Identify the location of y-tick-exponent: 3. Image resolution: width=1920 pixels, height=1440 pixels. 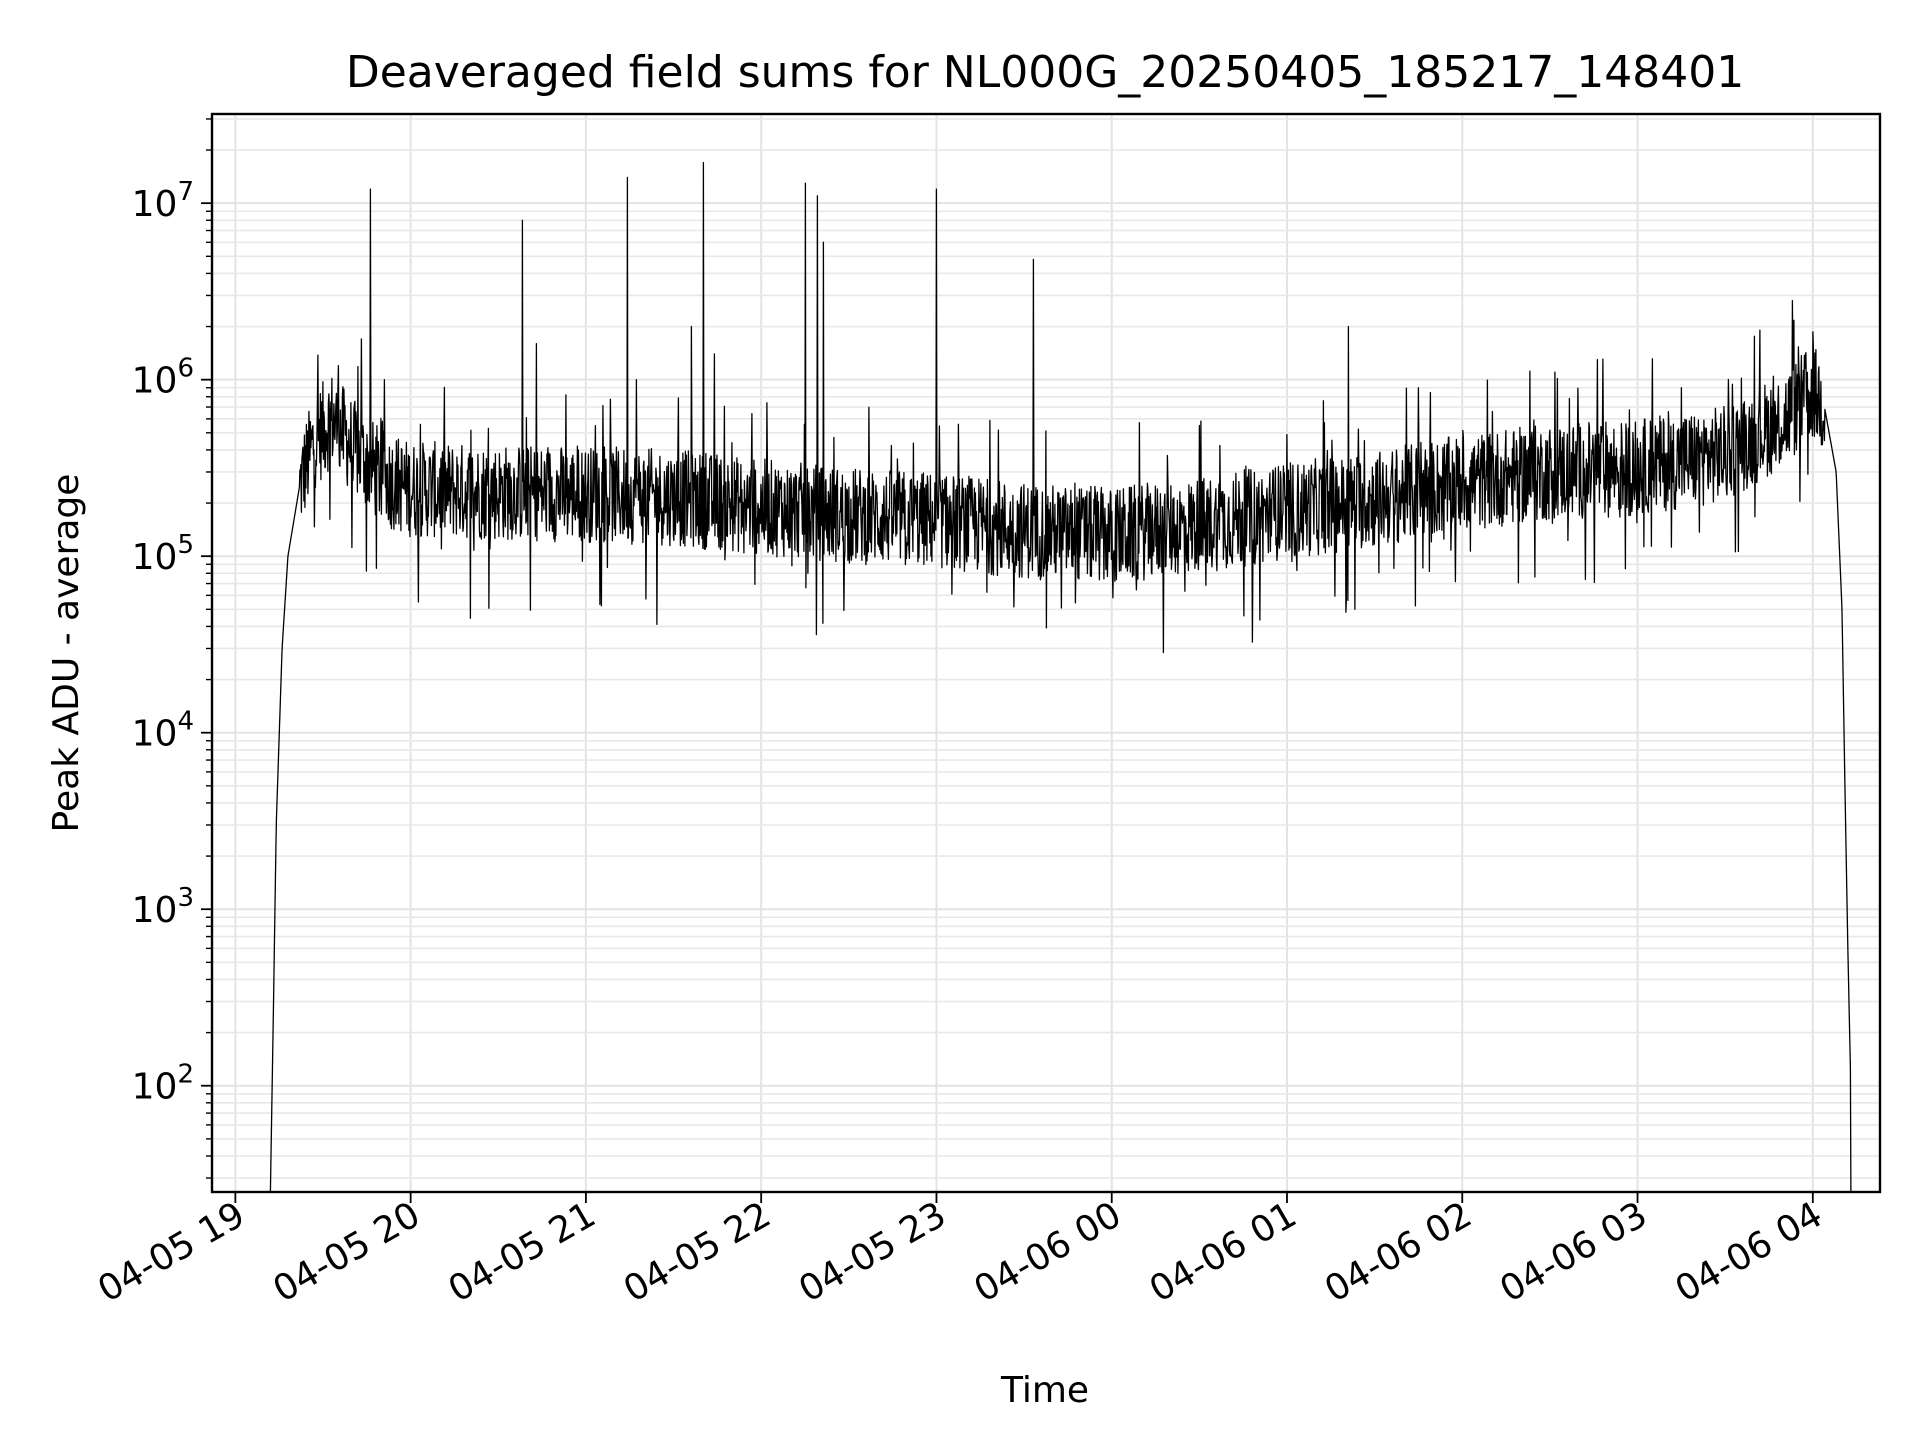
(185, 898).